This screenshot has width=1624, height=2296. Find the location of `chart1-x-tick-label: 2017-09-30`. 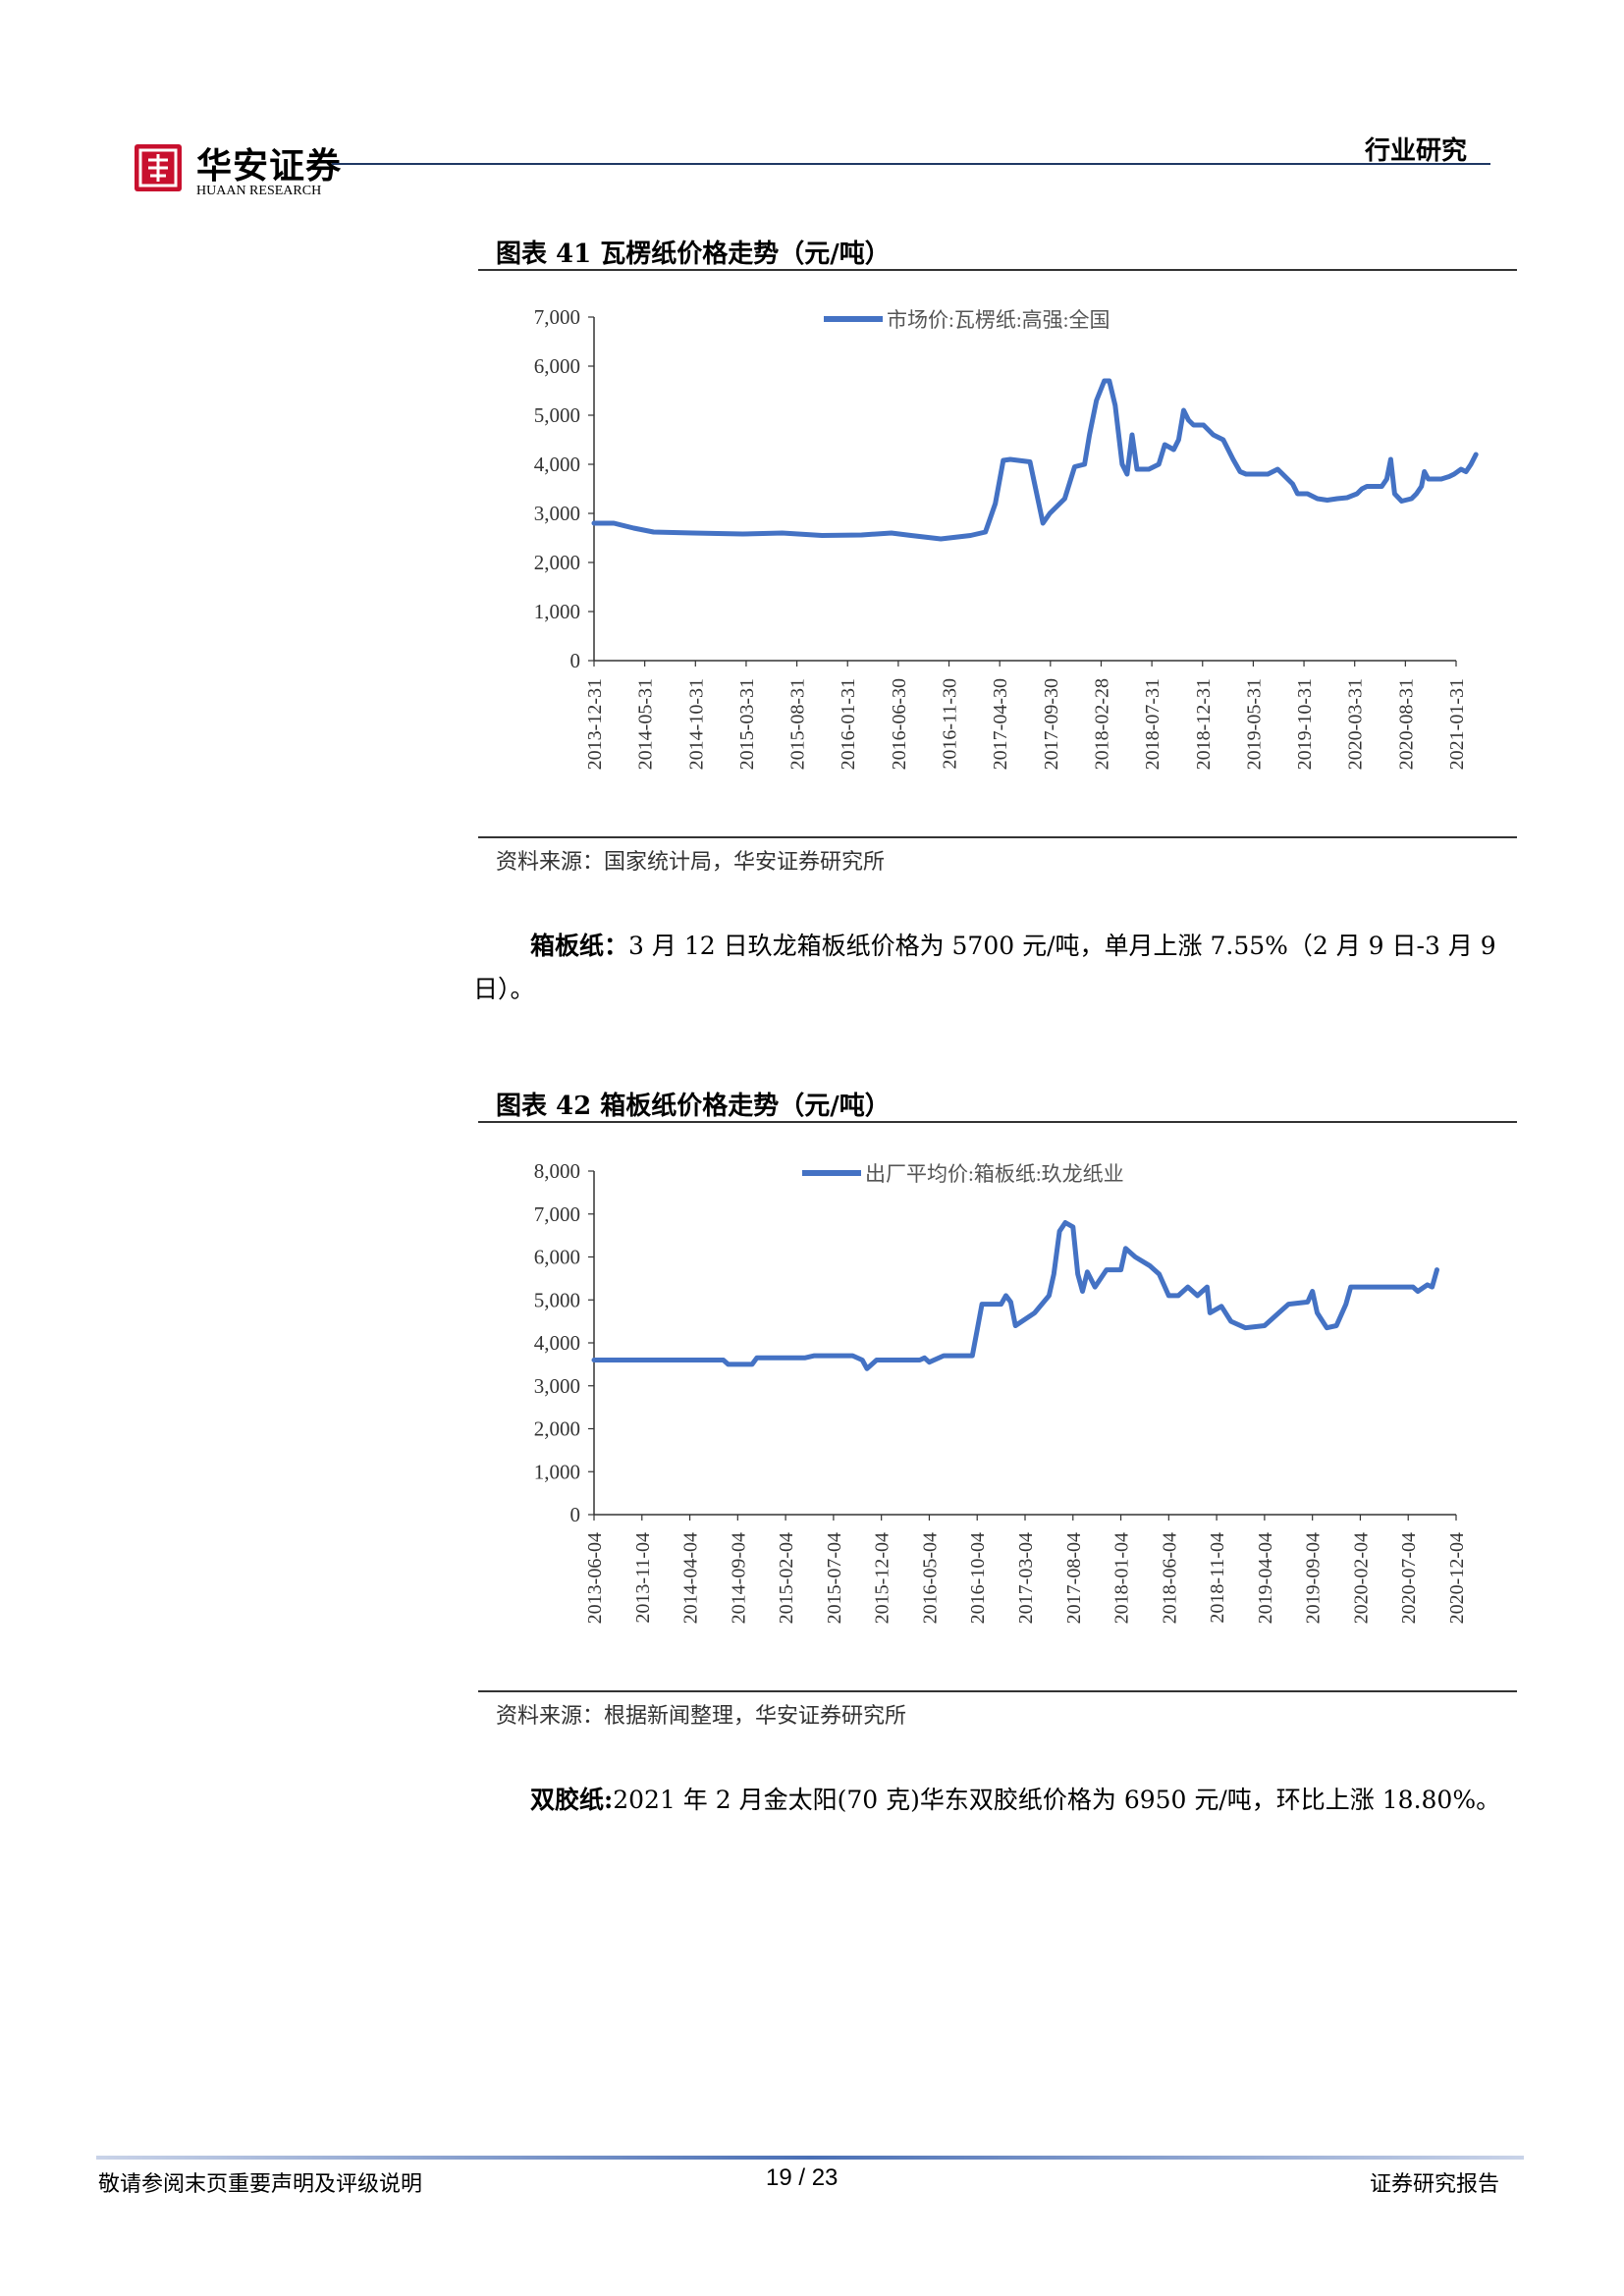

chart1-x-tick-label: 2017-09-30 is located at coordinates (1051, 724).